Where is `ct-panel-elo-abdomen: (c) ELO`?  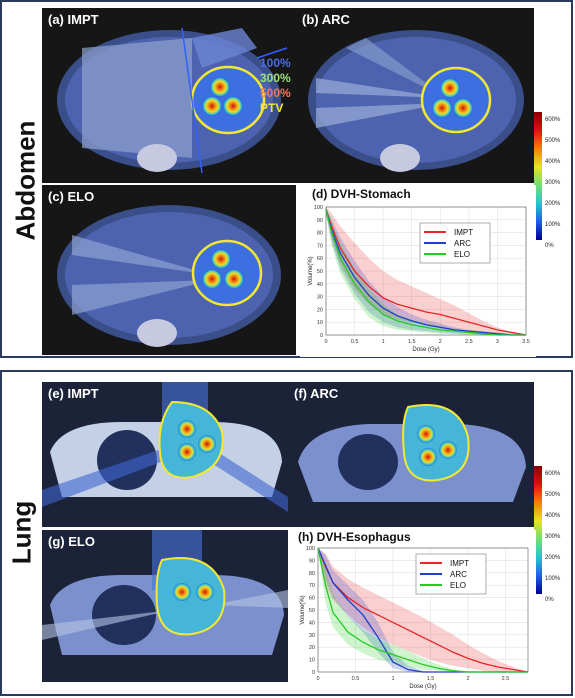 ct-panel-elo-abdomen: (c) ELO is located at coordinates (169, 270).